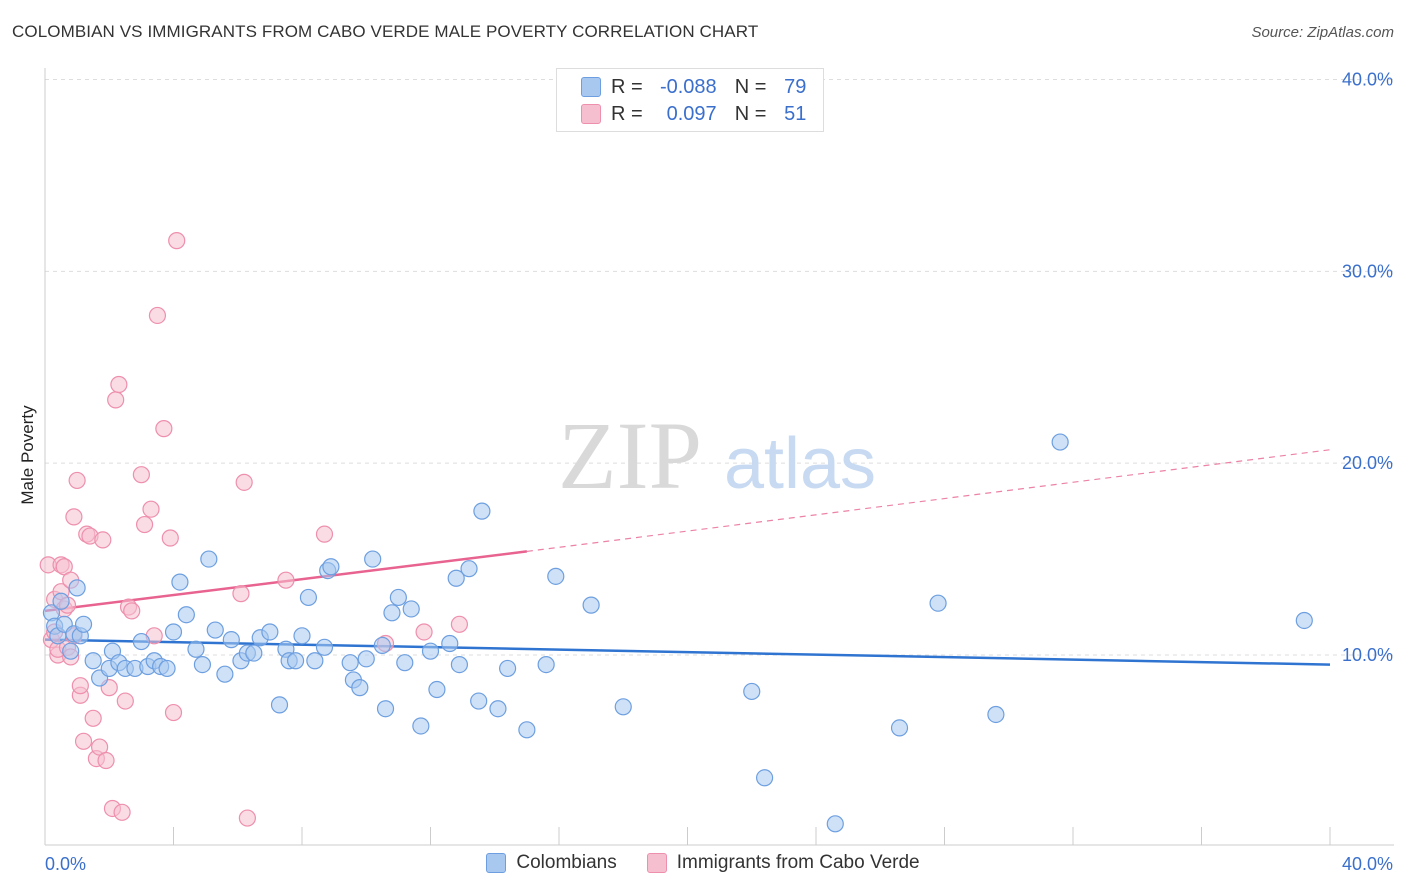 This screenshot has height=892, width=1406. What do you see at coordinates (591, 87) in the screenshot?
I see `legend-swatch-blue` at bounding box center [591, 87].